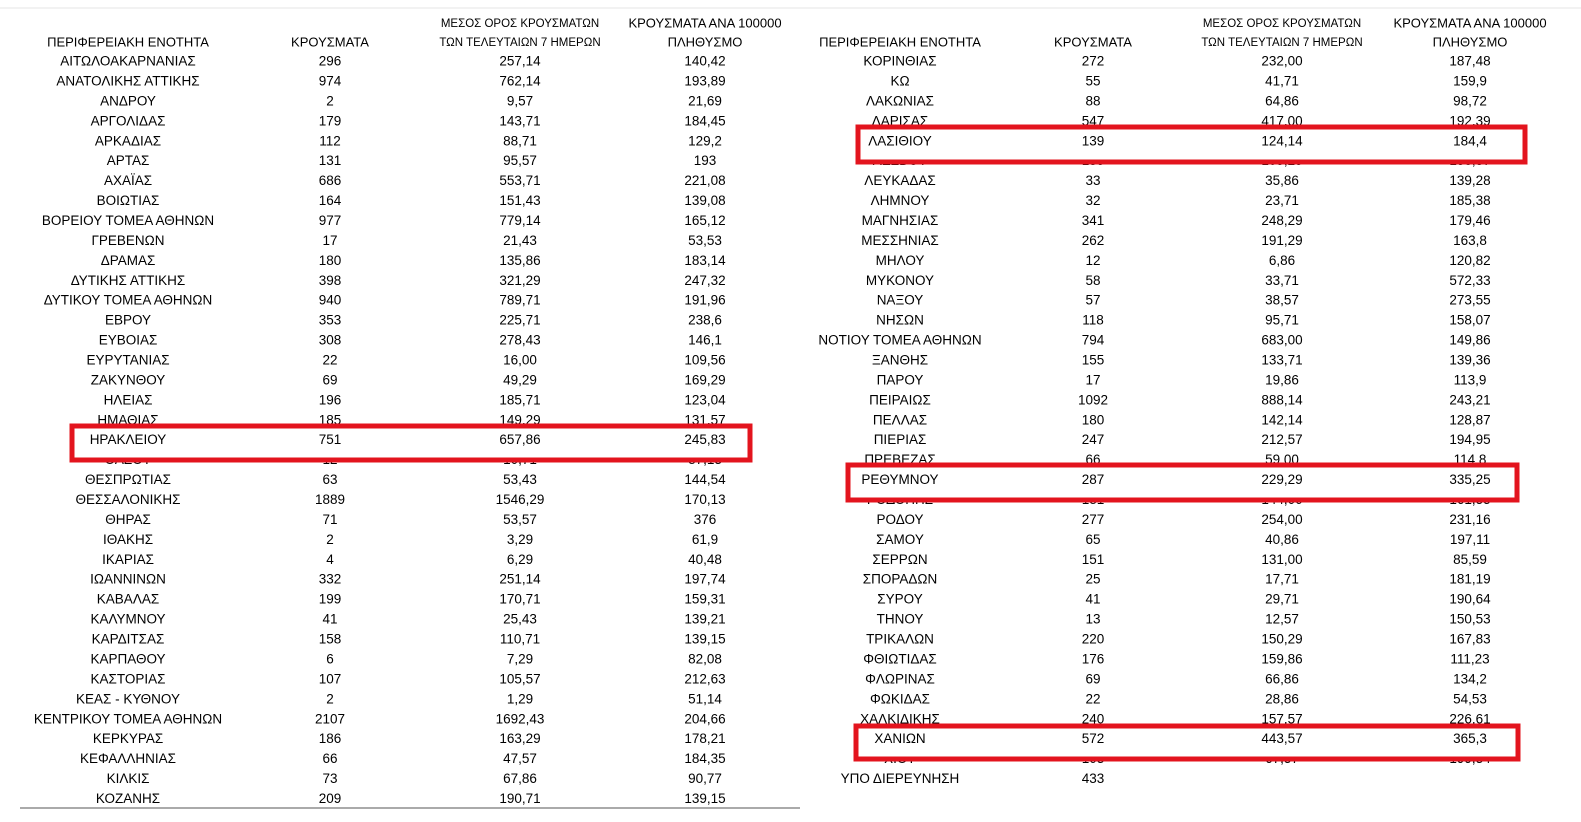  Describe the element at coordinates (900, 200) in the screenshot. I see `region-name: ΛΗΜΝΟΥ` at that location.